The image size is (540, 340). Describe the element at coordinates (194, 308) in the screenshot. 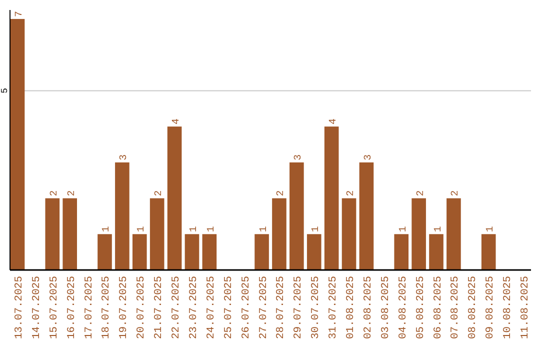

I see `x-tick-label: 23.07.2025` at that location.